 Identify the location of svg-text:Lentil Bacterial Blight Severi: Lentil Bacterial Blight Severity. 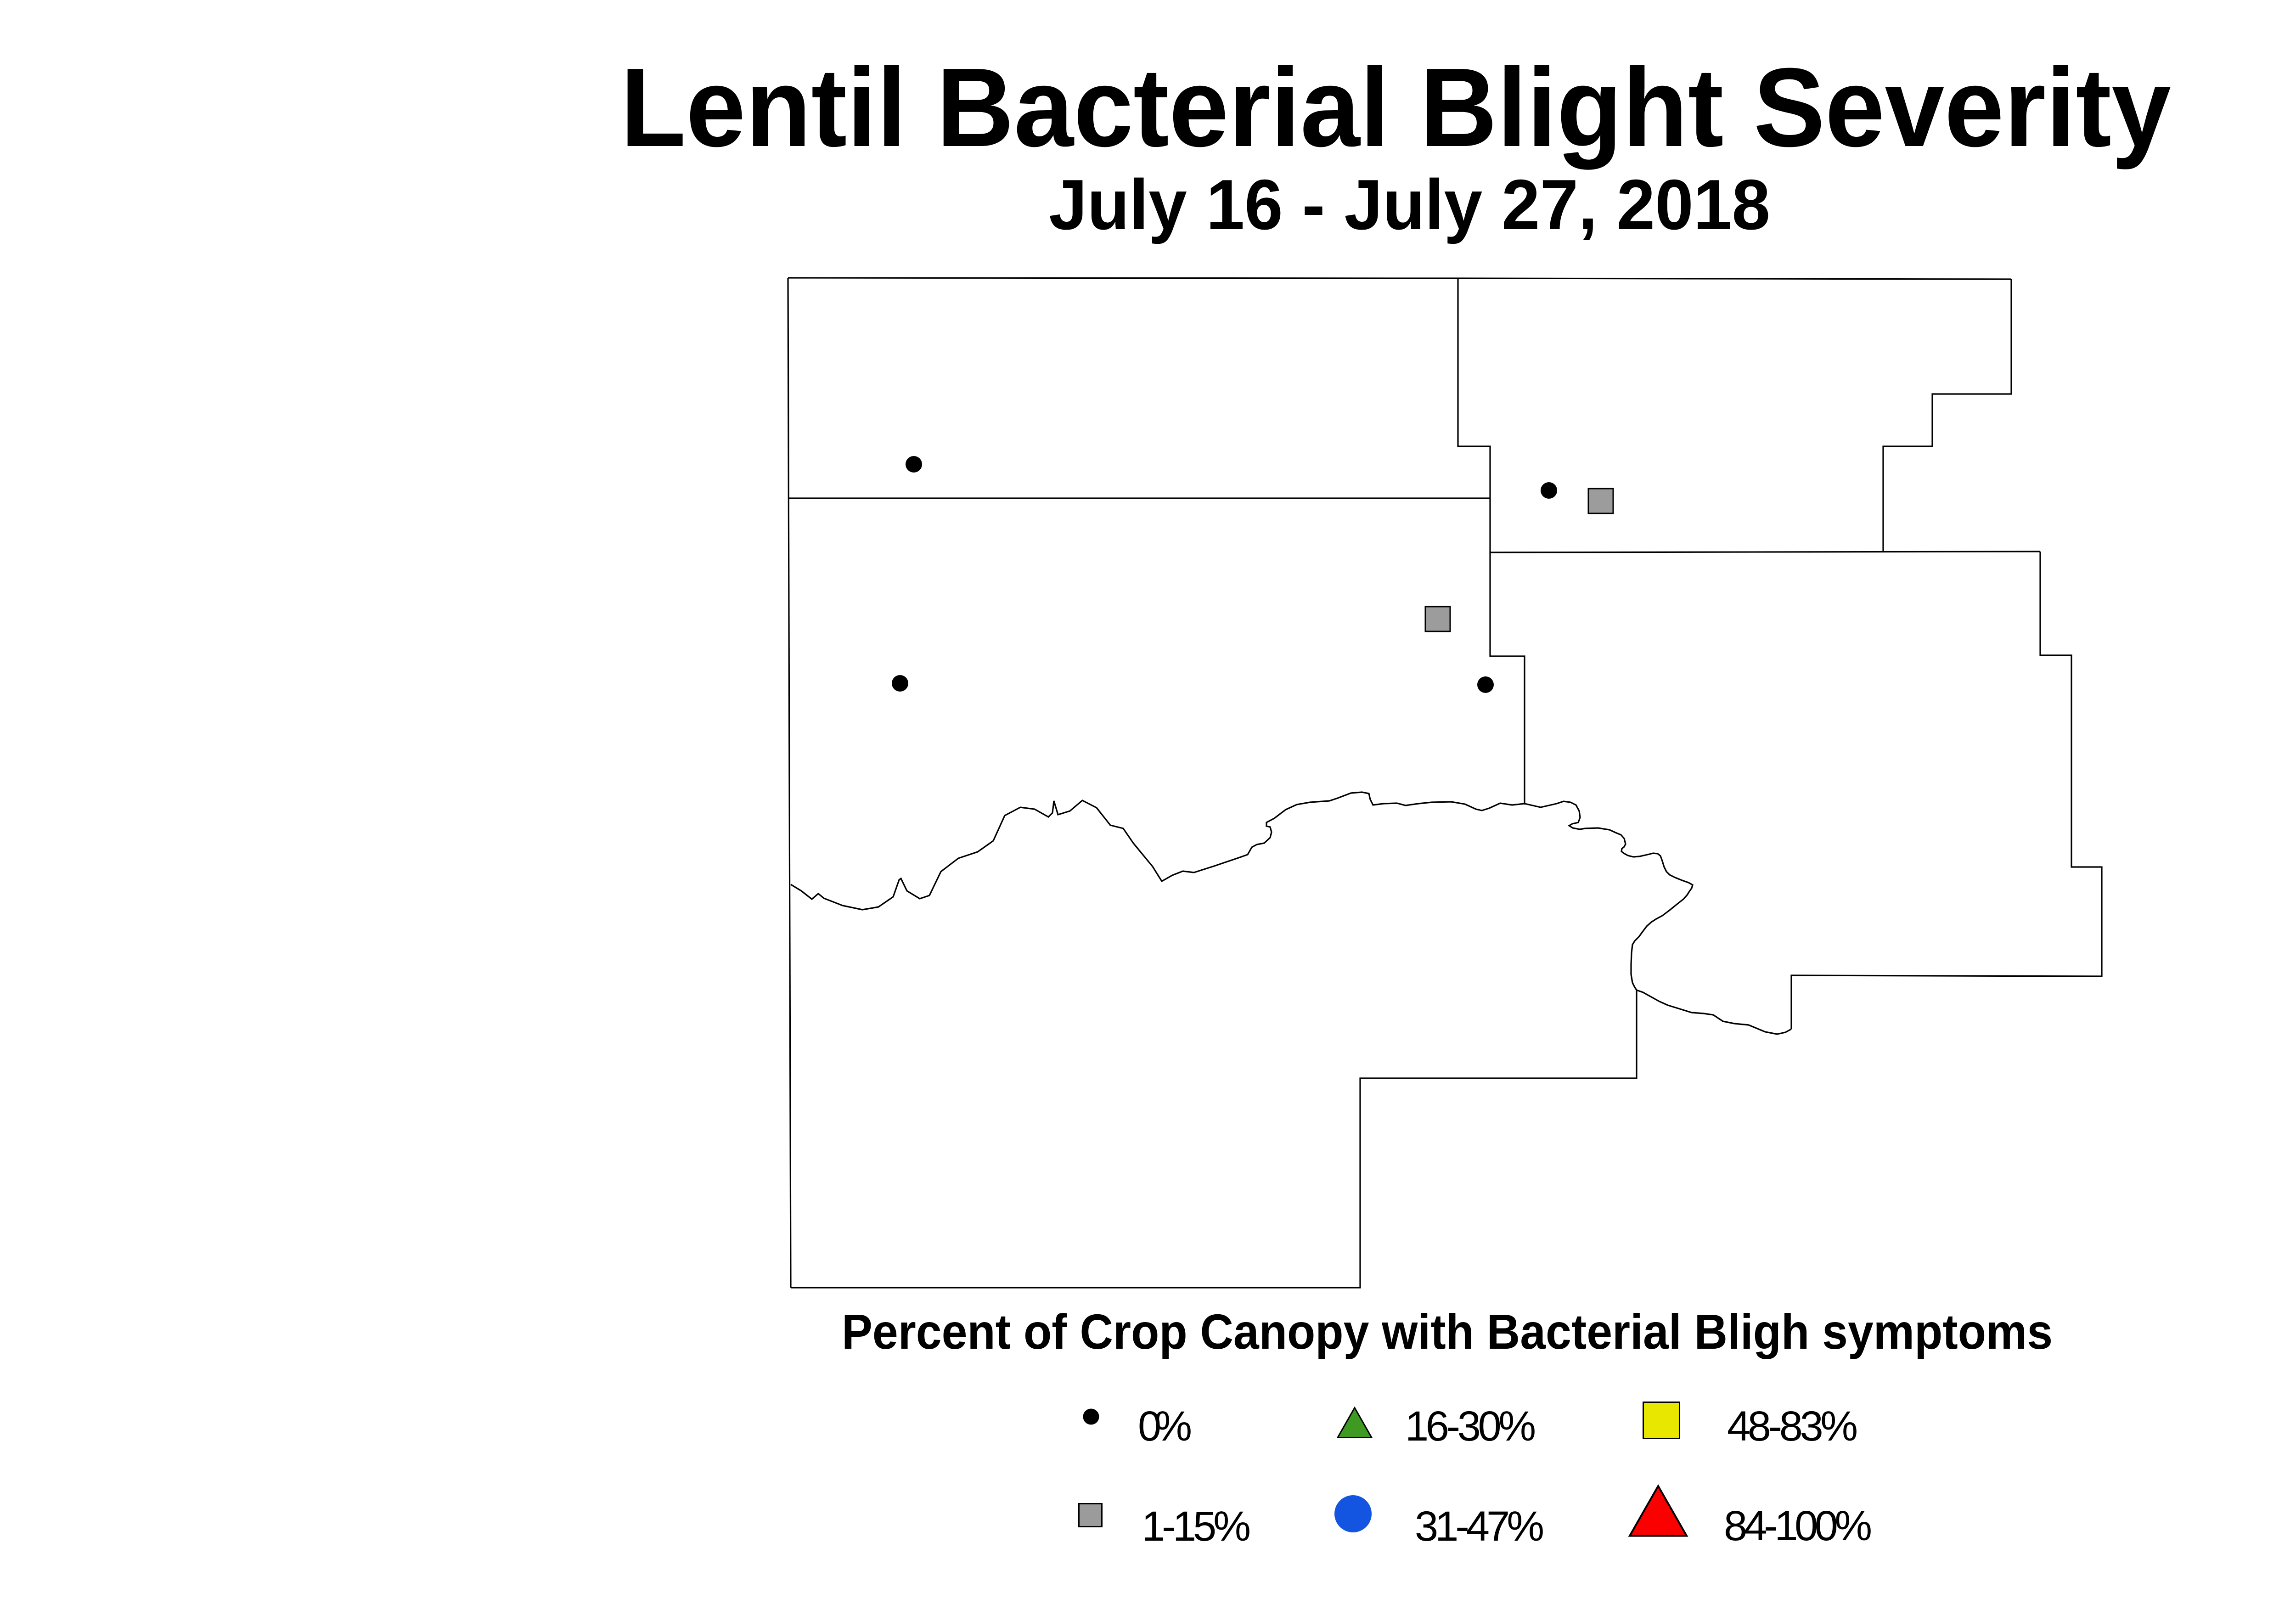
(1395, 107).